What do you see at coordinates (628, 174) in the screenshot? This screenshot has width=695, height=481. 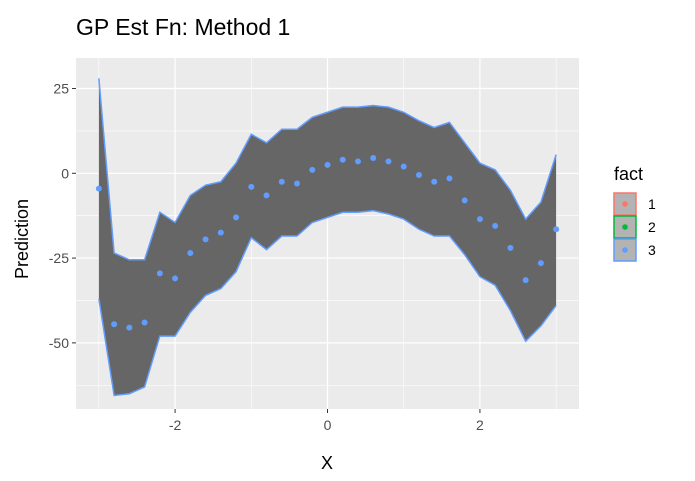 I see `legend-title: fact` at bounding box center [628, 174].